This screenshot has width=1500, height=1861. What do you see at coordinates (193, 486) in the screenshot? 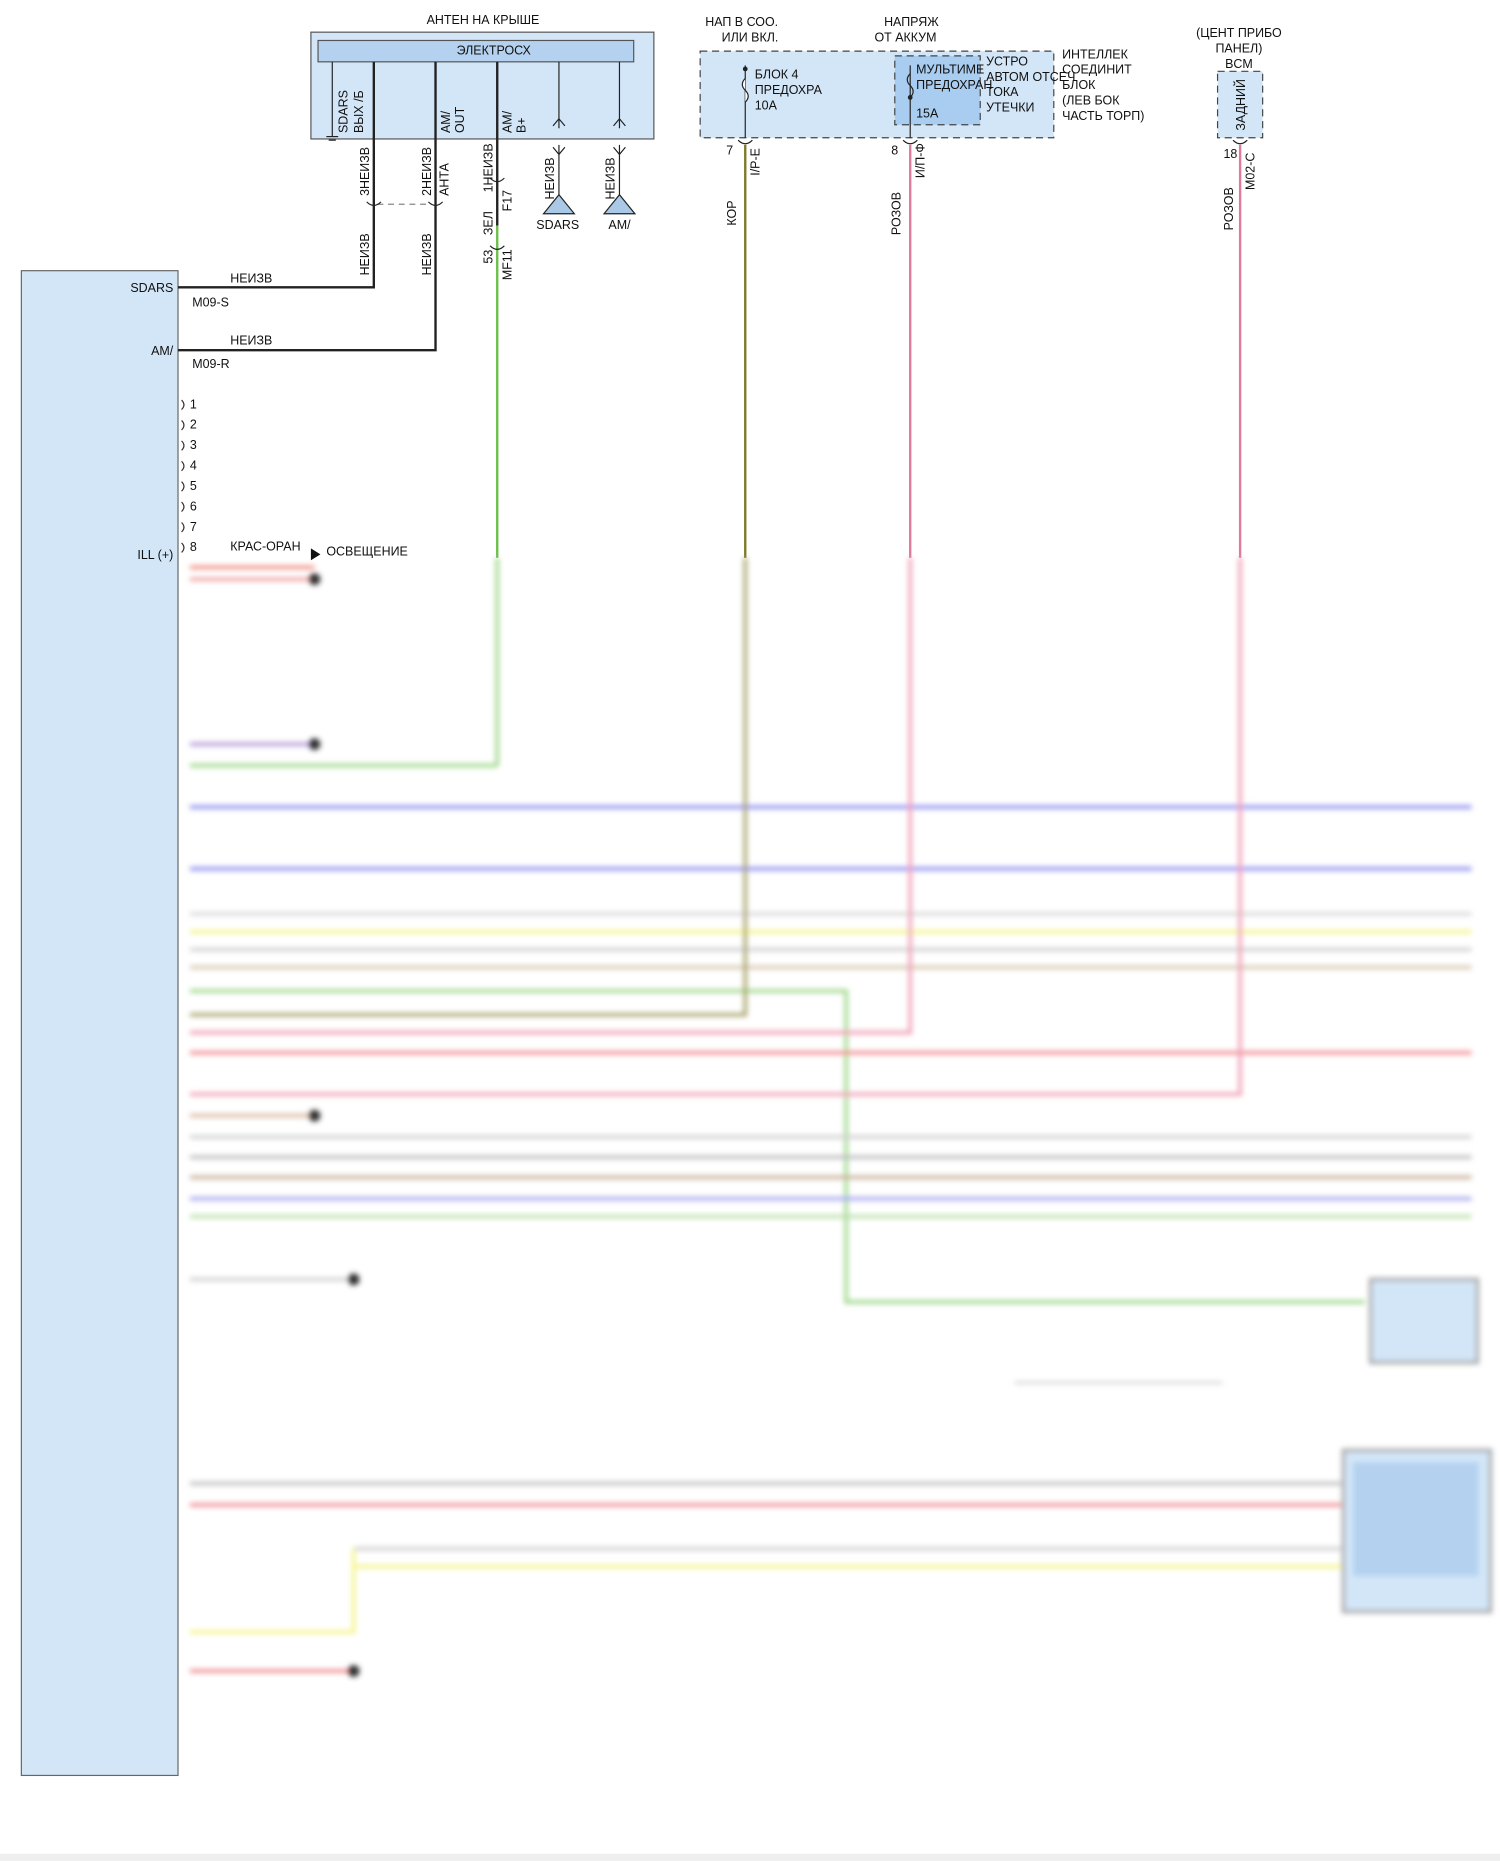
I see `pin-number: 5` at bounding box center [193, 486].